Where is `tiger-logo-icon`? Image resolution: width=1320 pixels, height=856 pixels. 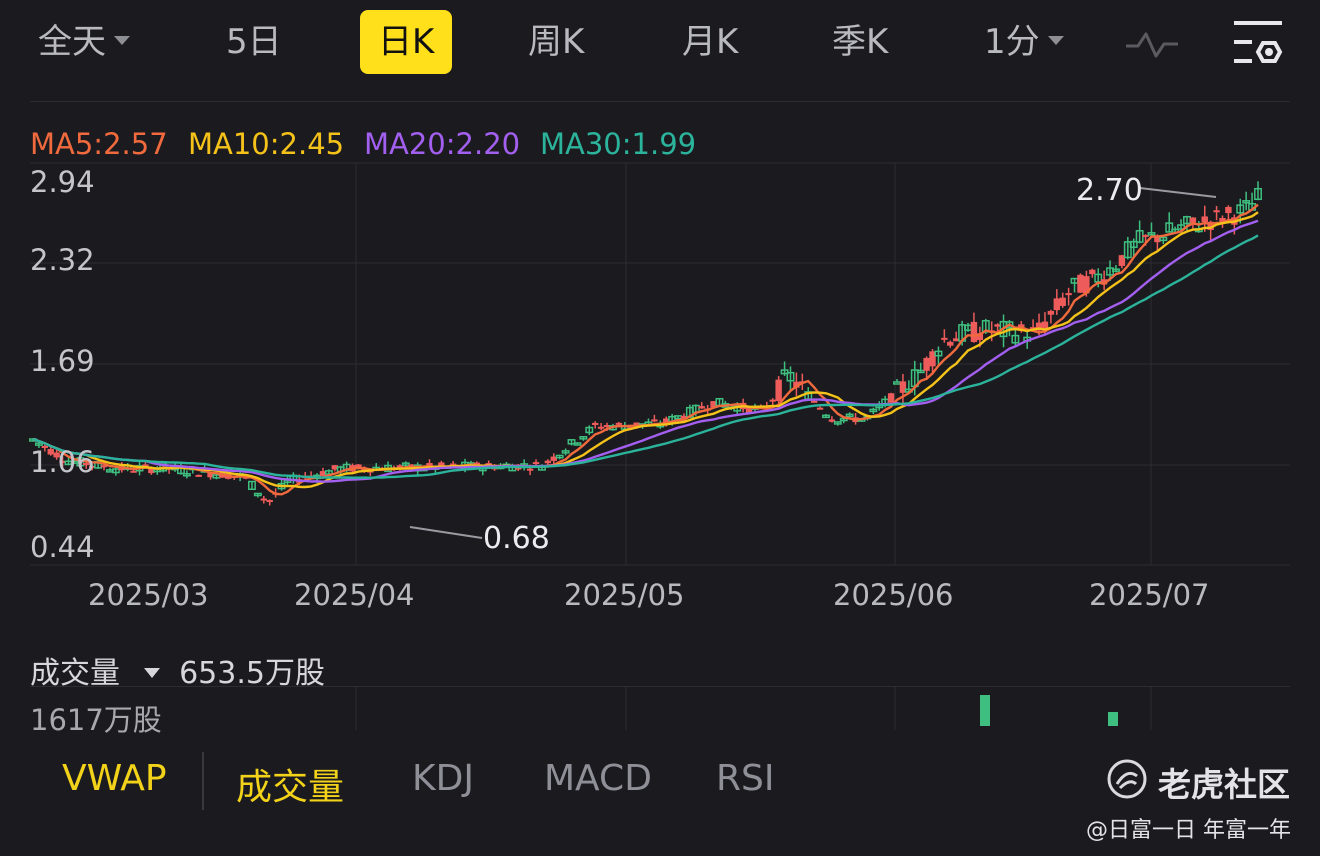
tiger-logo-icon is located at coordinates (1127, 779).